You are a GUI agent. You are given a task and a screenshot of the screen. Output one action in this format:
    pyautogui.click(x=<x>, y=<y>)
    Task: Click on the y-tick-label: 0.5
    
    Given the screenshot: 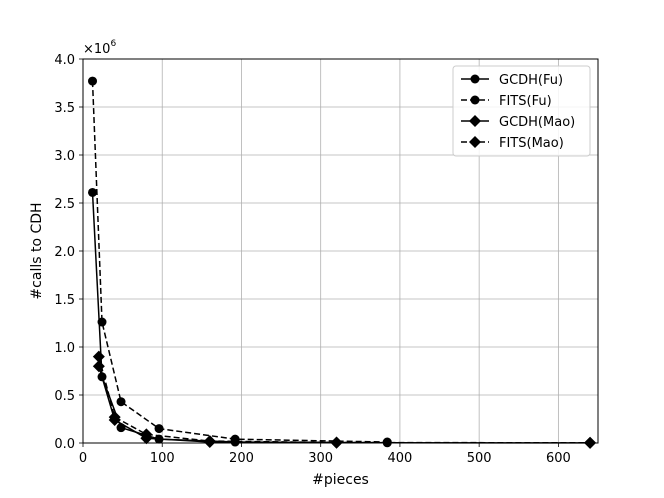 What is the action you would take?
    pyautogui.click(x=64, y=396)
    